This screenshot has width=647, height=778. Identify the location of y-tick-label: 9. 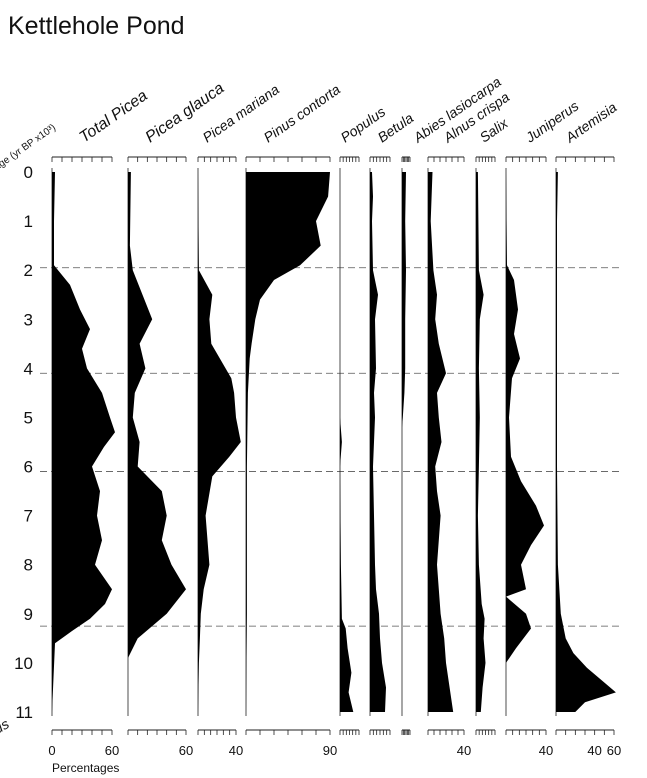
(28, 614).